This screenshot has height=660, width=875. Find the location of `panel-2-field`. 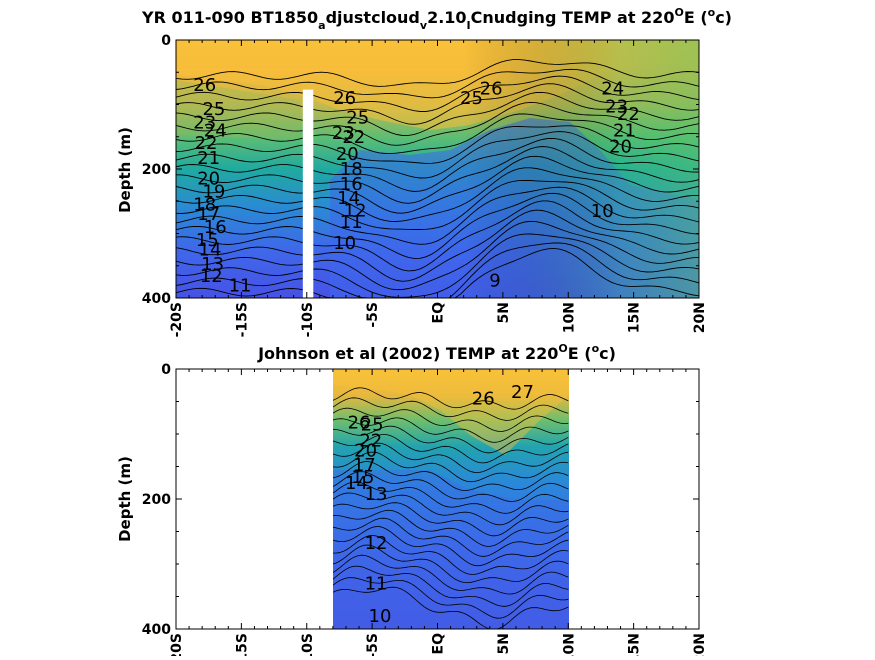

panel-2-field is located at coordinates (451, 499).